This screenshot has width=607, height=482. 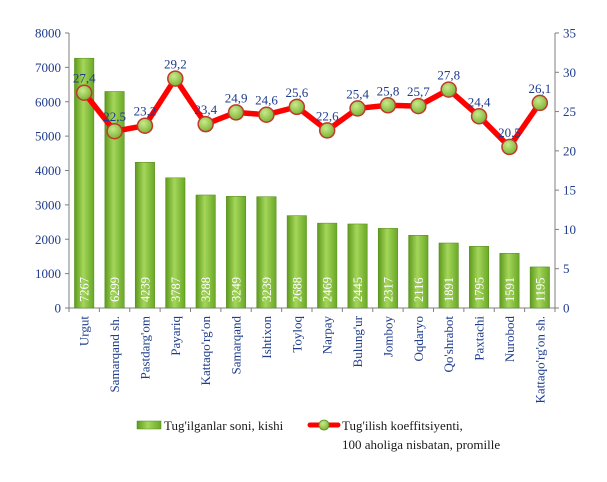 I want to click on x-category-label: Payariq, so click(x=175, y=336).